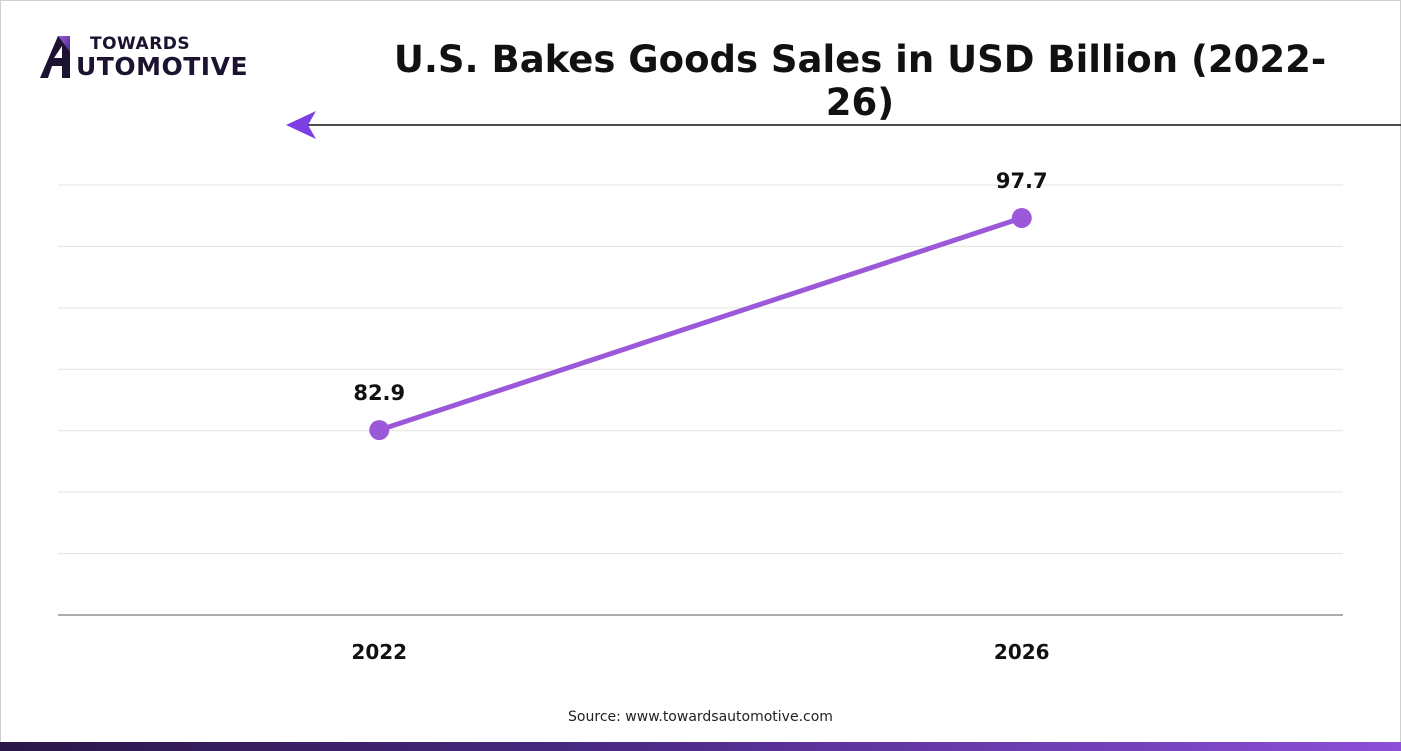 The image size is (1401, 751). I want to click on series-line, so click(700, 324).